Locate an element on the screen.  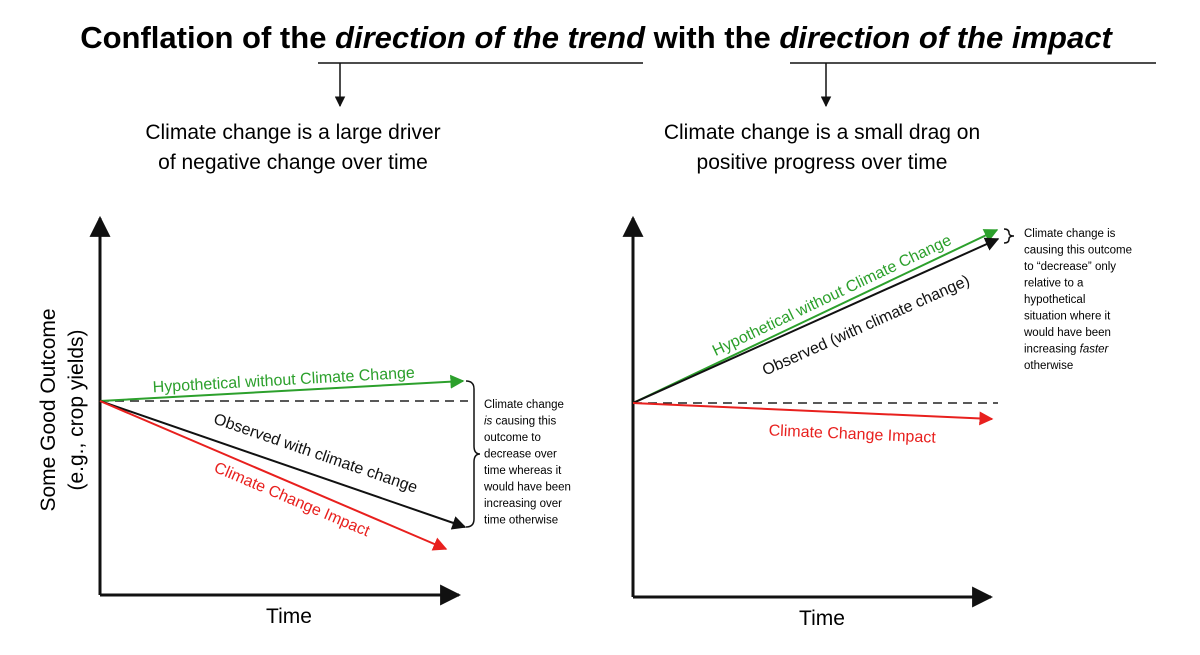
left-observed-arrow is located at coordinates (283, 465).